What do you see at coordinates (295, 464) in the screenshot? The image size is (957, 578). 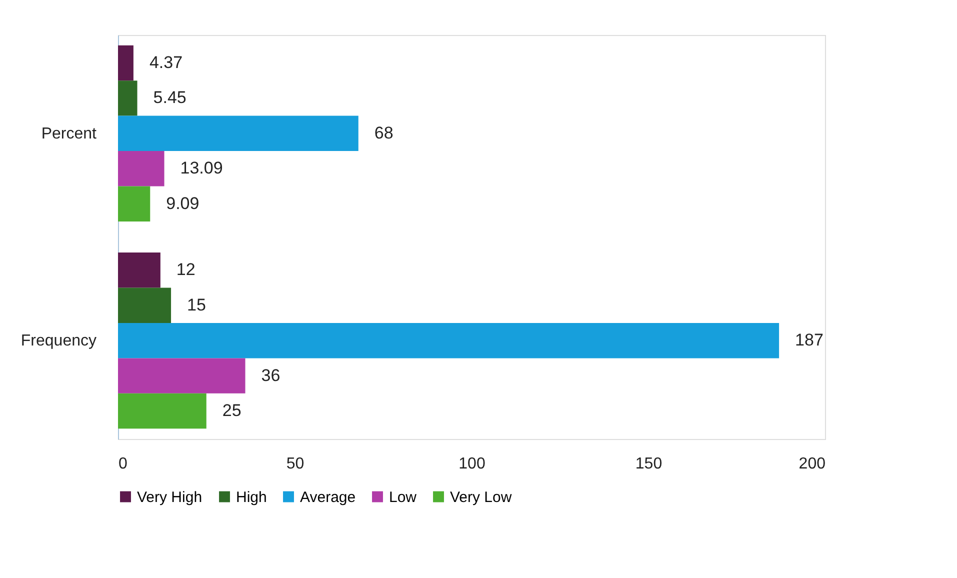 I see `x-tick-label: 50` at bounding box center [295, 464].